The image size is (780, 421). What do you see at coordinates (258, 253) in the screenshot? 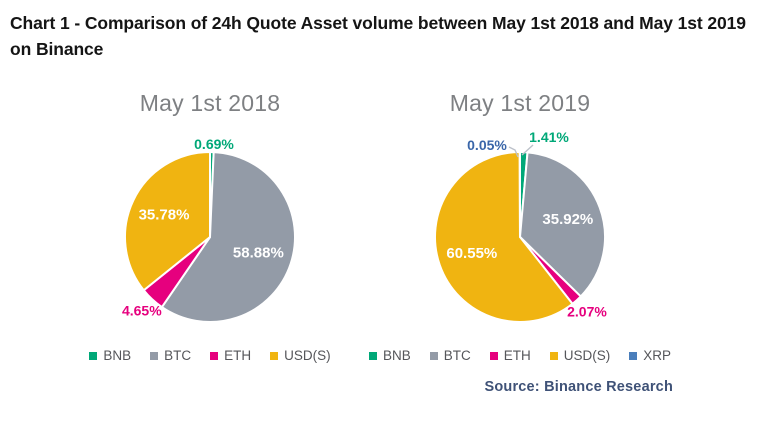
I see `pie-label-btc: 58.88%` at bounding box center [258, 253].